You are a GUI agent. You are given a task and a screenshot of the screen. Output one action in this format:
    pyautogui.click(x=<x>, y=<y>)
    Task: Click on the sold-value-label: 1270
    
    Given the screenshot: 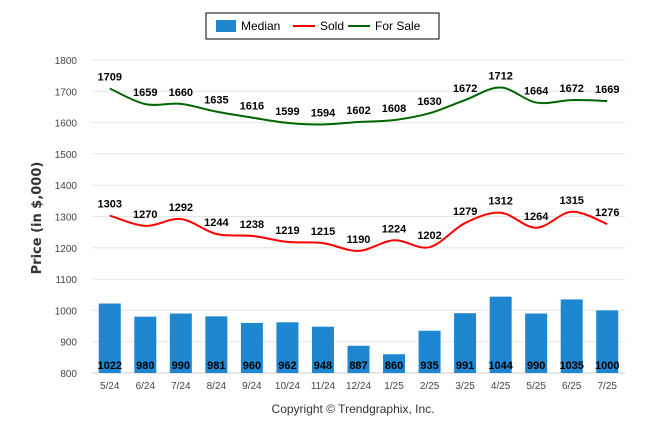 What is the action you would take?
    pyautogui.click(x=145, y=215)
    